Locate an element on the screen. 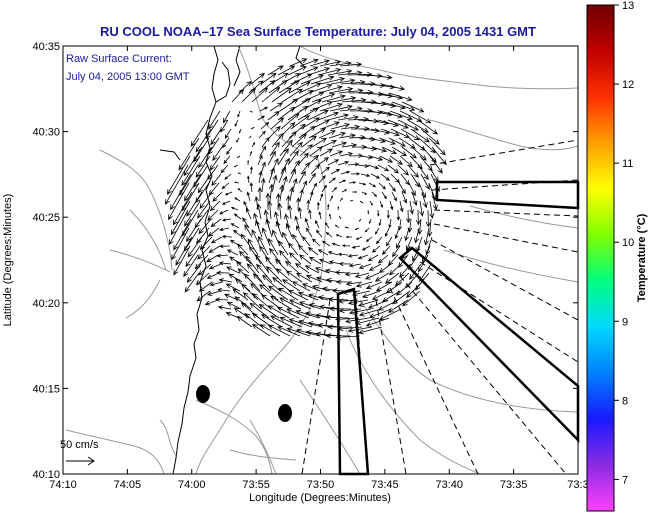  y-axis-label: Latitude (Degrees:Minutes) is located at coordinates (8, 260).